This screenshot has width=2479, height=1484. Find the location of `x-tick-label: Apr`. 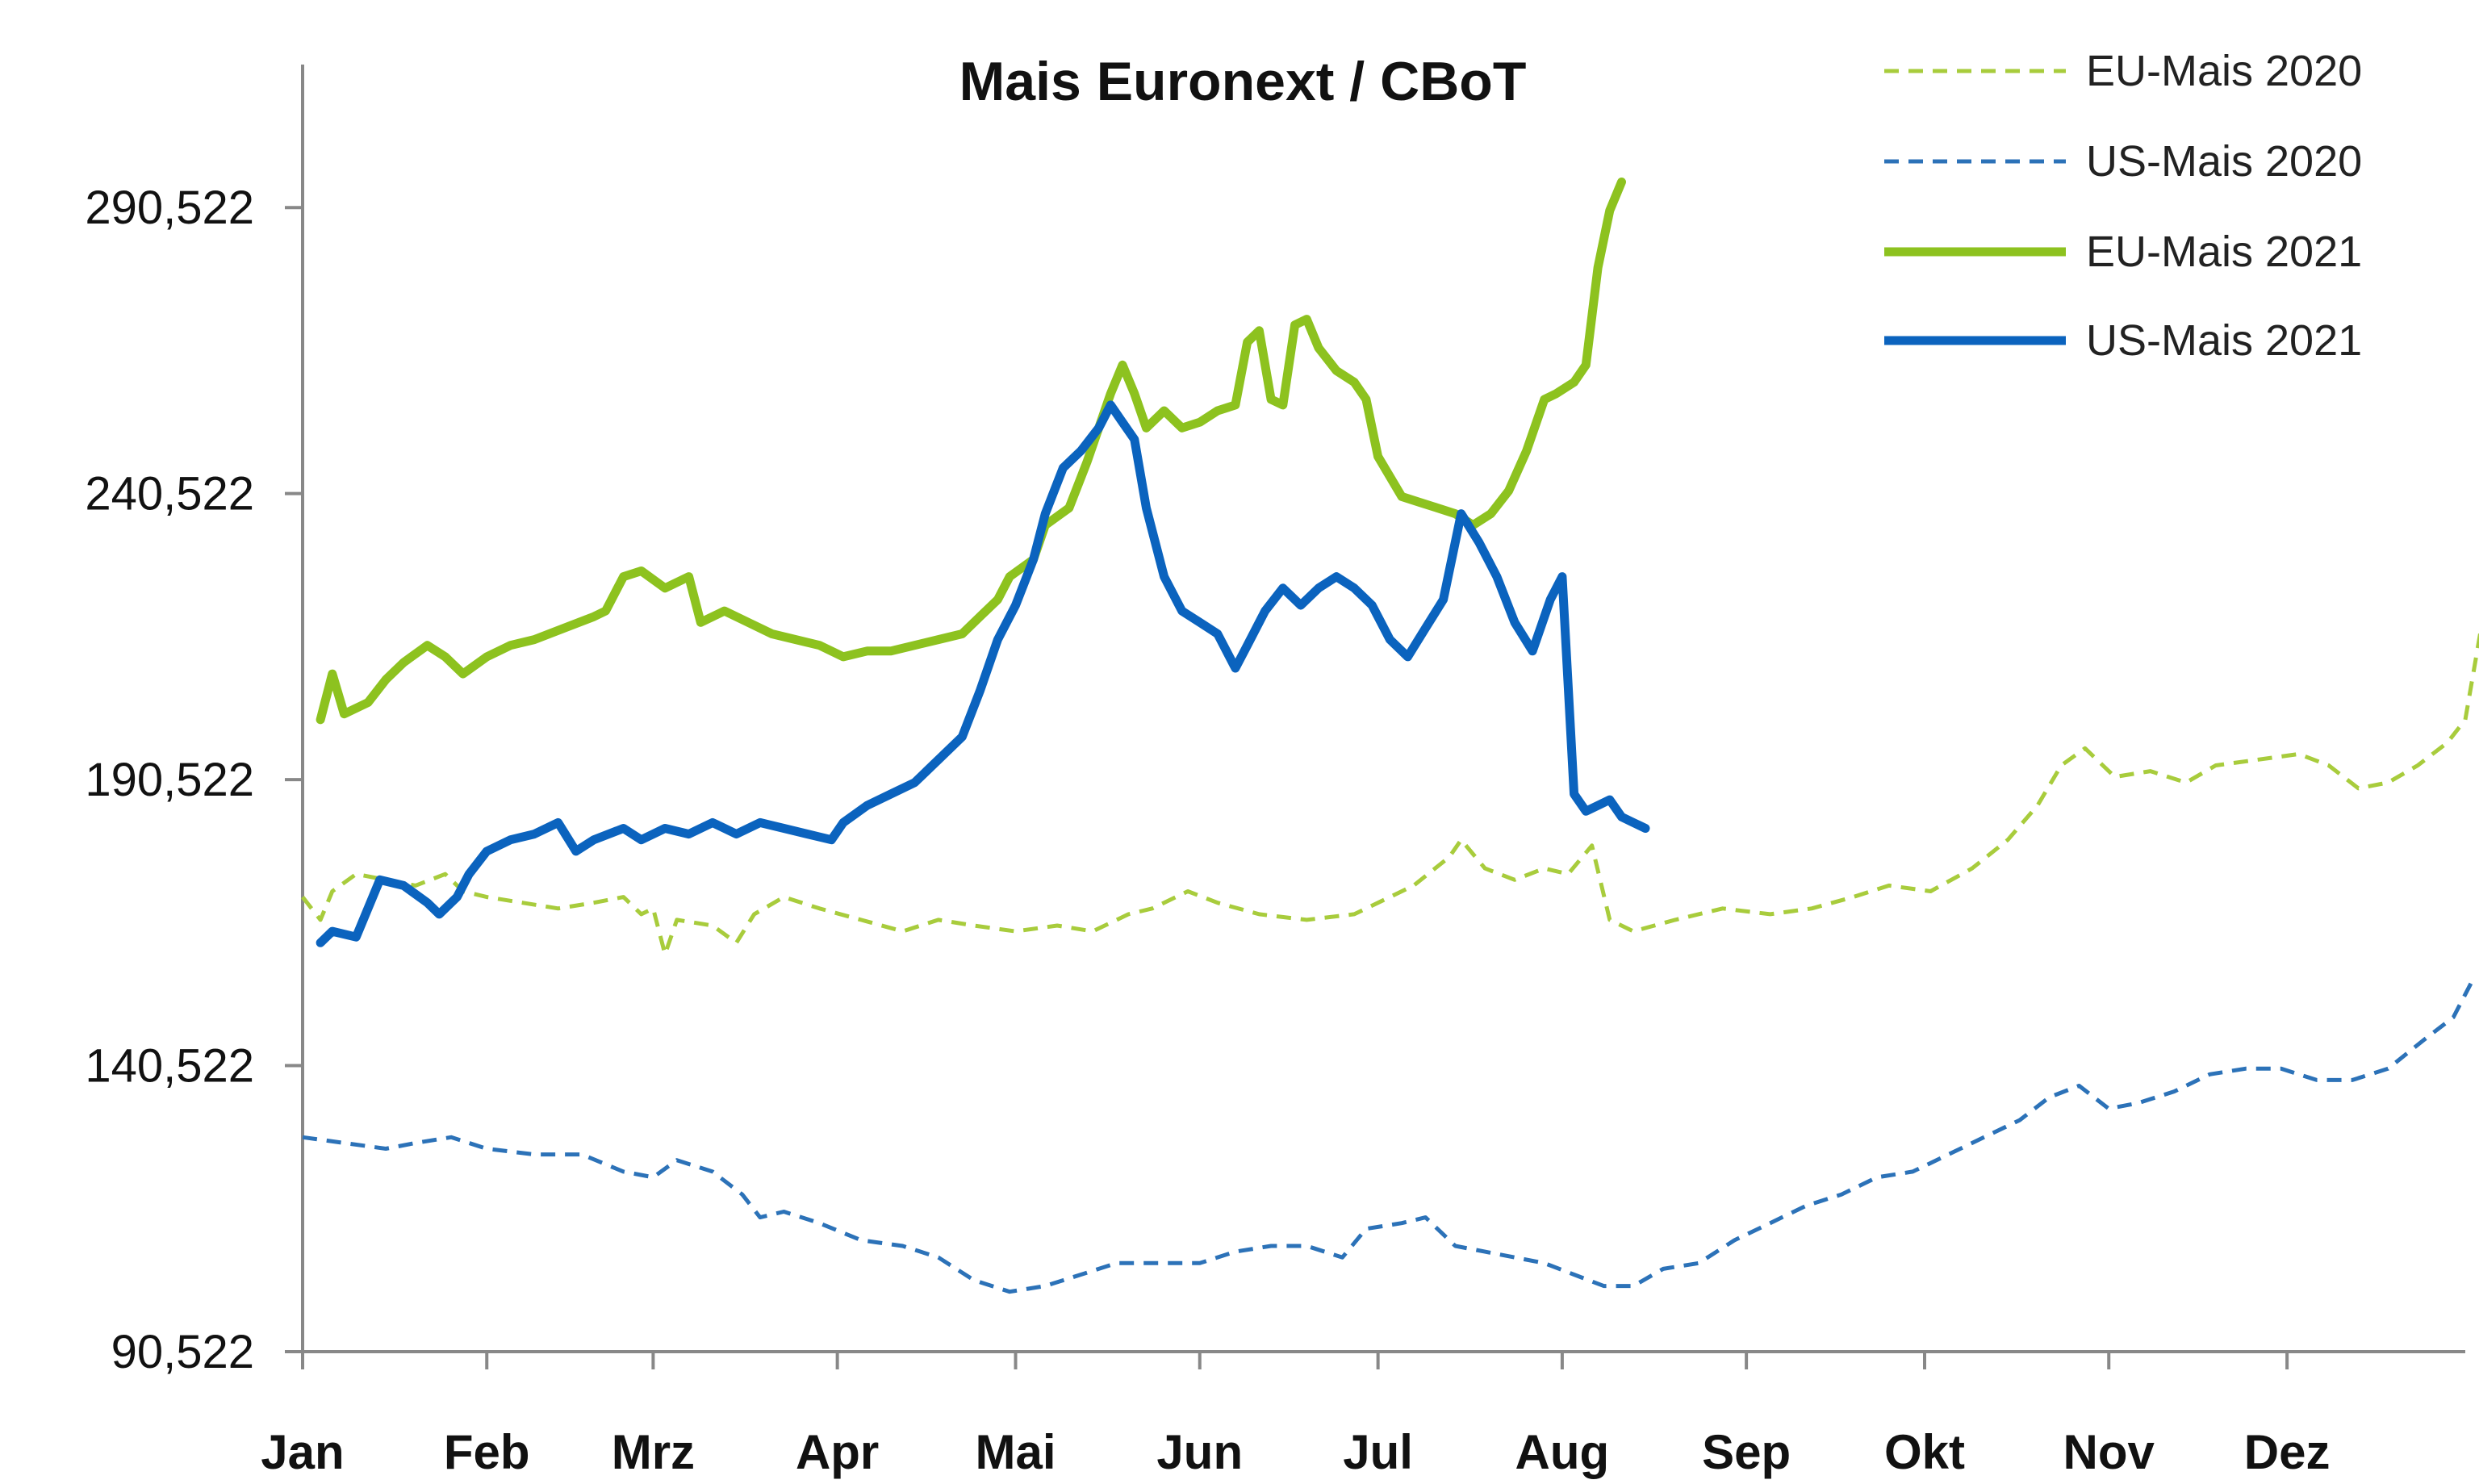

x-tick-label: Apr is located at coordinates (837, 1452).